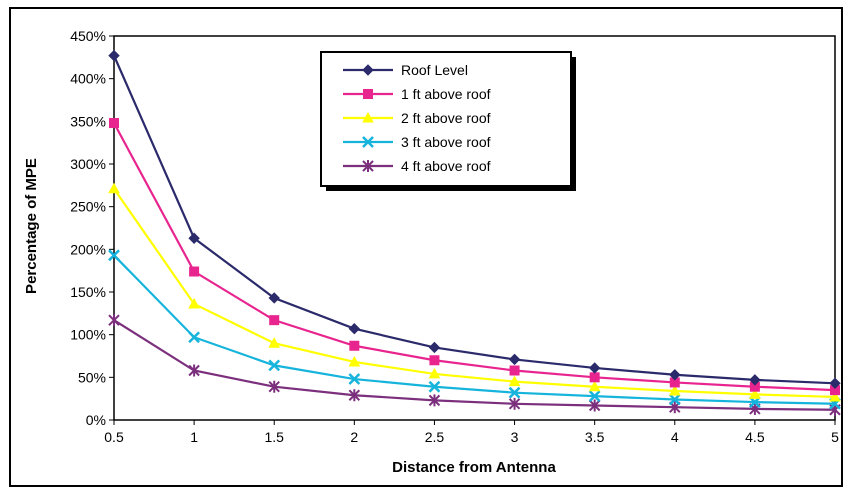  What do you see at coordinates (274, 437) in the screenshot?
I see `x-tick-label: 1.5` at bounding box center [274, 437].